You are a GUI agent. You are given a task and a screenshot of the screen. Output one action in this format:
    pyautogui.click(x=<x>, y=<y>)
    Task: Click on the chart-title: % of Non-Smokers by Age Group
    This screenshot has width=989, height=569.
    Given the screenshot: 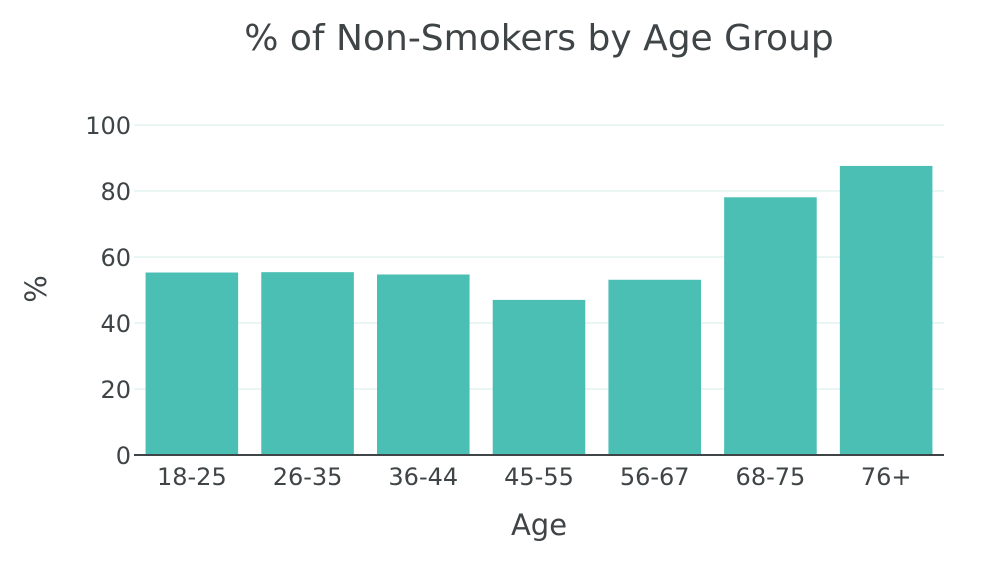 What is the action you would take?
    pyautogui.click(x=538, y=38)
    